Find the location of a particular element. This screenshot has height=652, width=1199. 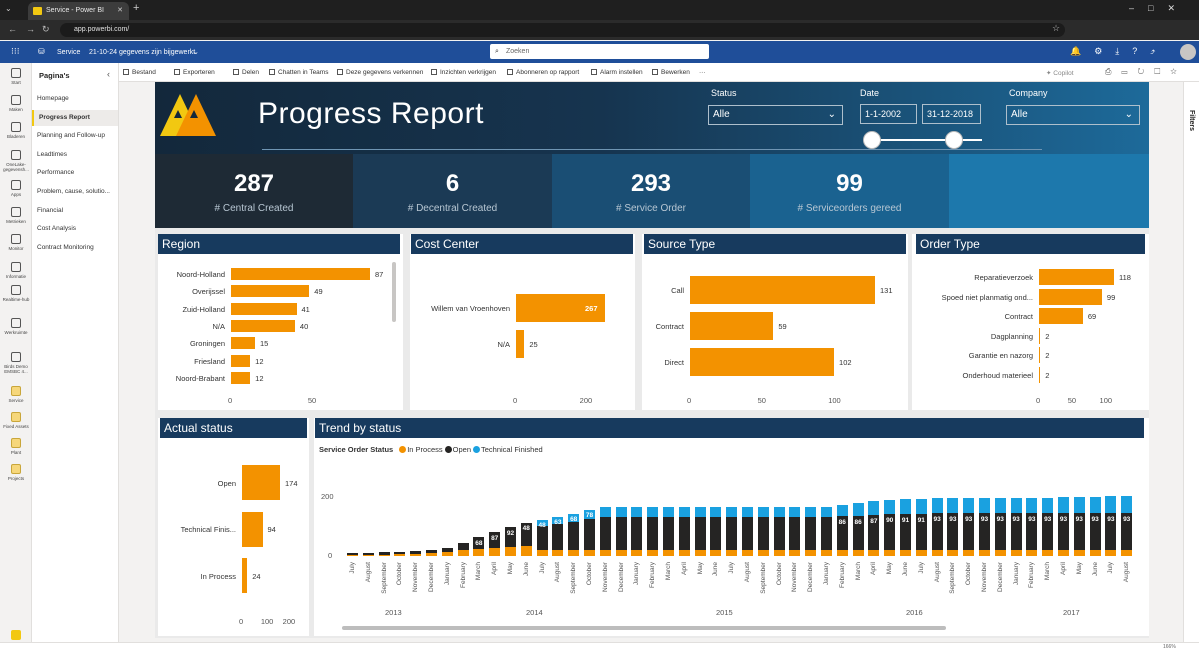

visual-actual is located at coordinates (233, 527).